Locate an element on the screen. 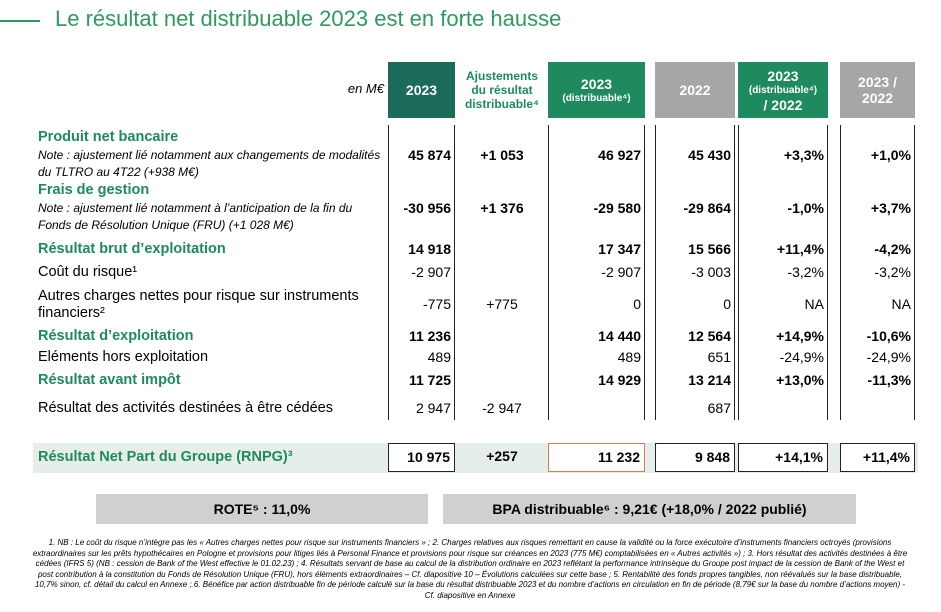 The image size is (941, 612). col-header: 2023 (distribuable⁴) is located at coordinates (596, 90).